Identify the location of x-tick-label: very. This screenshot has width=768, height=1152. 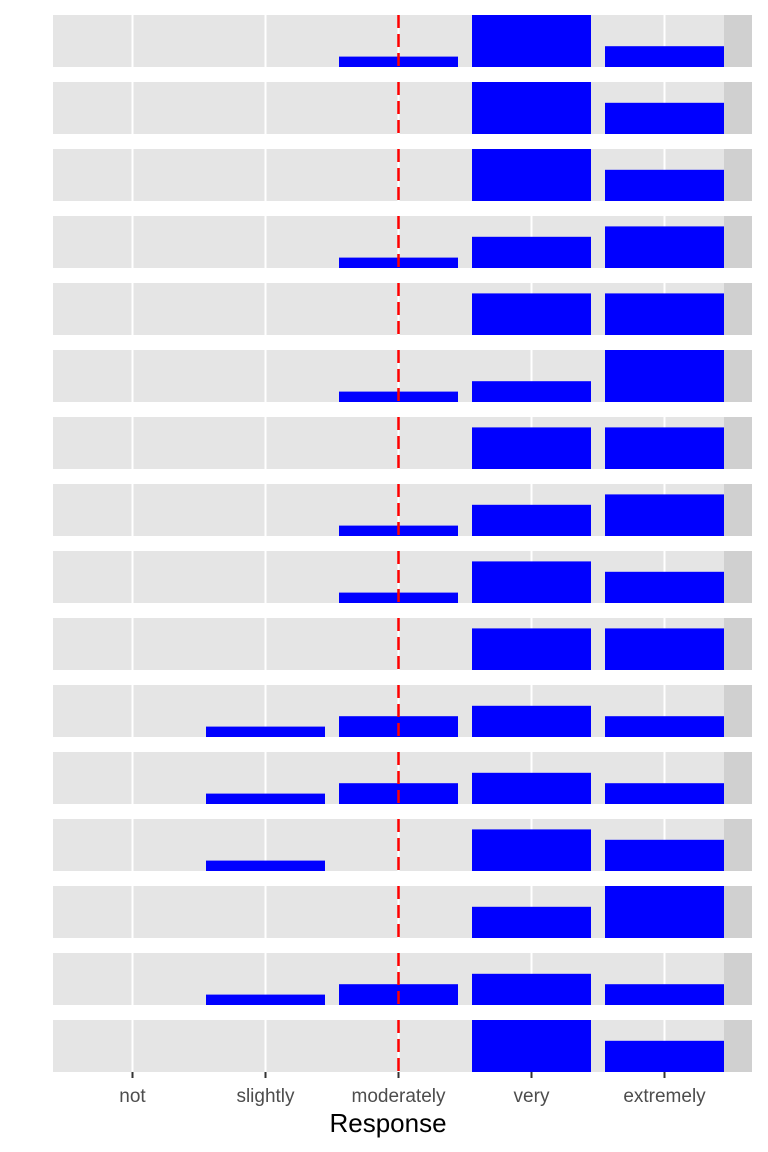
(532, 1096).